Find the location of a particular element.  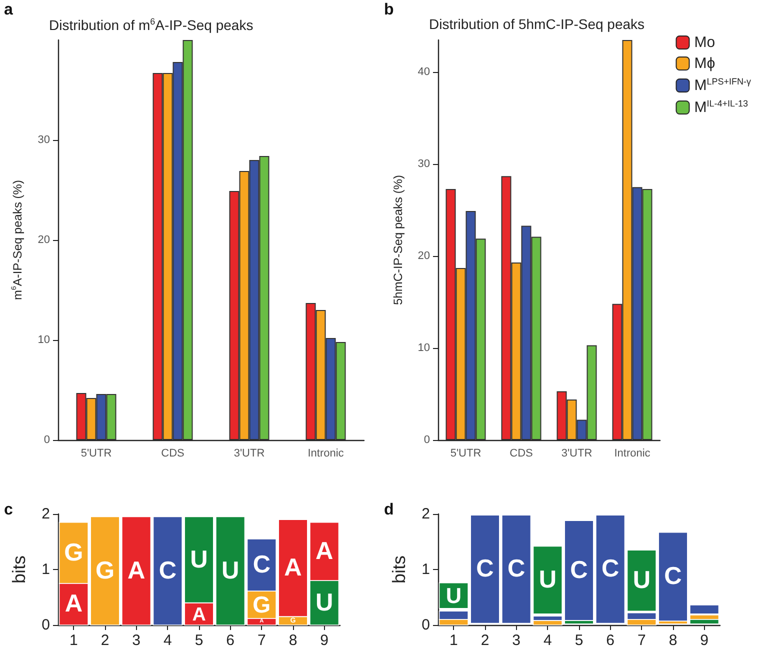

y-axis-title: 5hmC-IP-Seq peaks (%) is located at coordinates (398, 240).